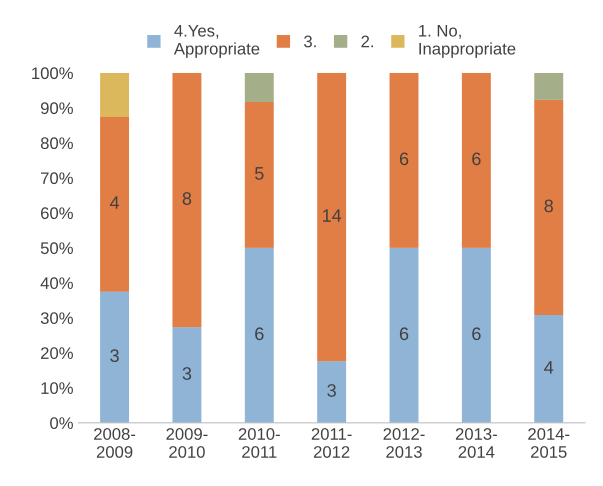 The height and width of the screenshot is (486, 603). Describe the element at coordinates (217, 41) in the screenshot. I see `legend-label: 4.Yes, Appropriate` at that location.